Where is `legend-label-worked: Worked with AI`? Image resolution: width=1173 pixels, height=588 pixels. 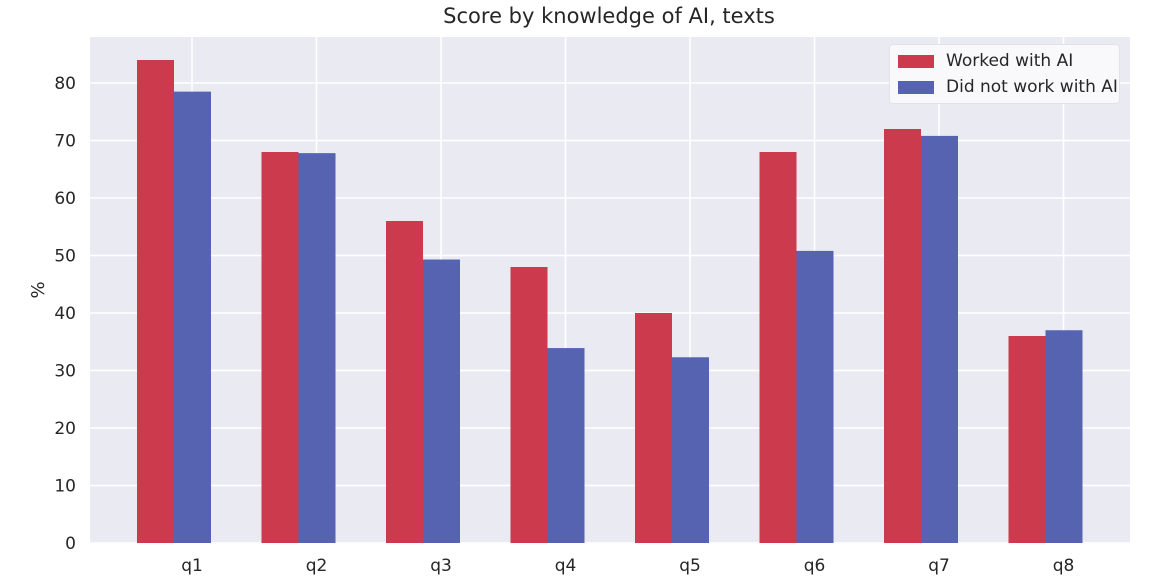 legend-label-worked: Worked with AI is located at coordinates (1010, 61).